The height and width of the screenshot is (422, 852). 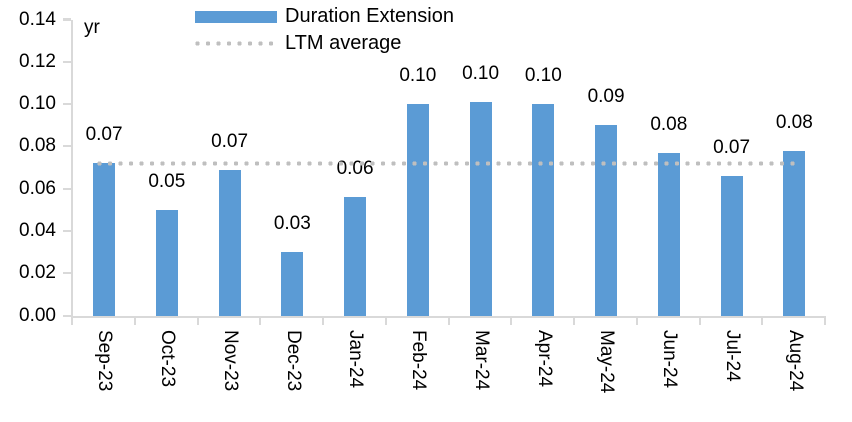 What do you see at coordinates (37, 19) in the screenshot?
I see `y-axis-tick-label: 0.14` at bounding box center [37, 19].